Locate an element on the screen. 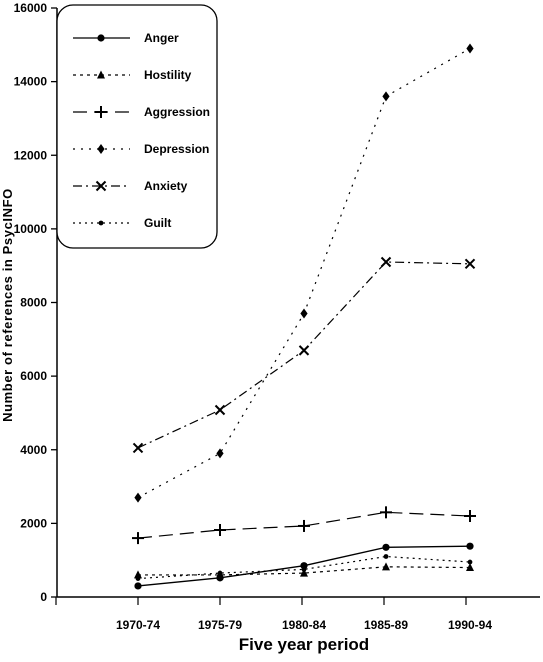 The height and width of the screenshot is (662, 543). y-tick-label: 10000 is located at coordinates (31, 229).